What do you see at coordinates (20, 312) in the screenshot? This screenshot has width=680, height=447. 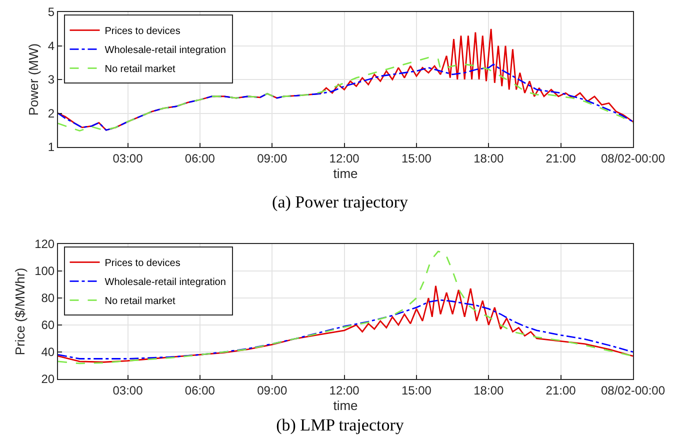 I see `y-axis-title: Price ($/MWhr)` at bounding box center [20, 312].